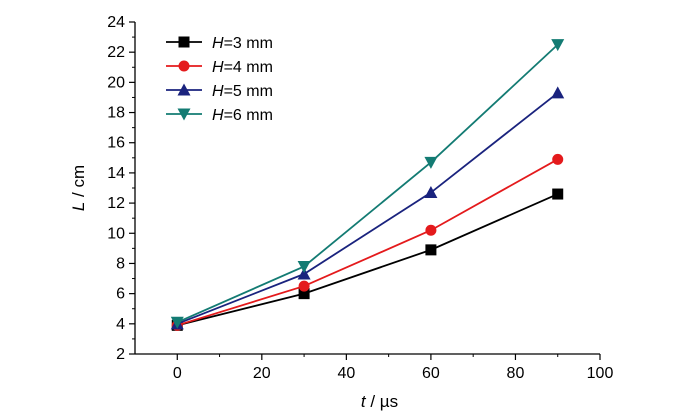 The image size is (700, 415). Describe the element at coordinates (364, 401) in the screenshot. I see `x-axis-symbol: t` at that location.